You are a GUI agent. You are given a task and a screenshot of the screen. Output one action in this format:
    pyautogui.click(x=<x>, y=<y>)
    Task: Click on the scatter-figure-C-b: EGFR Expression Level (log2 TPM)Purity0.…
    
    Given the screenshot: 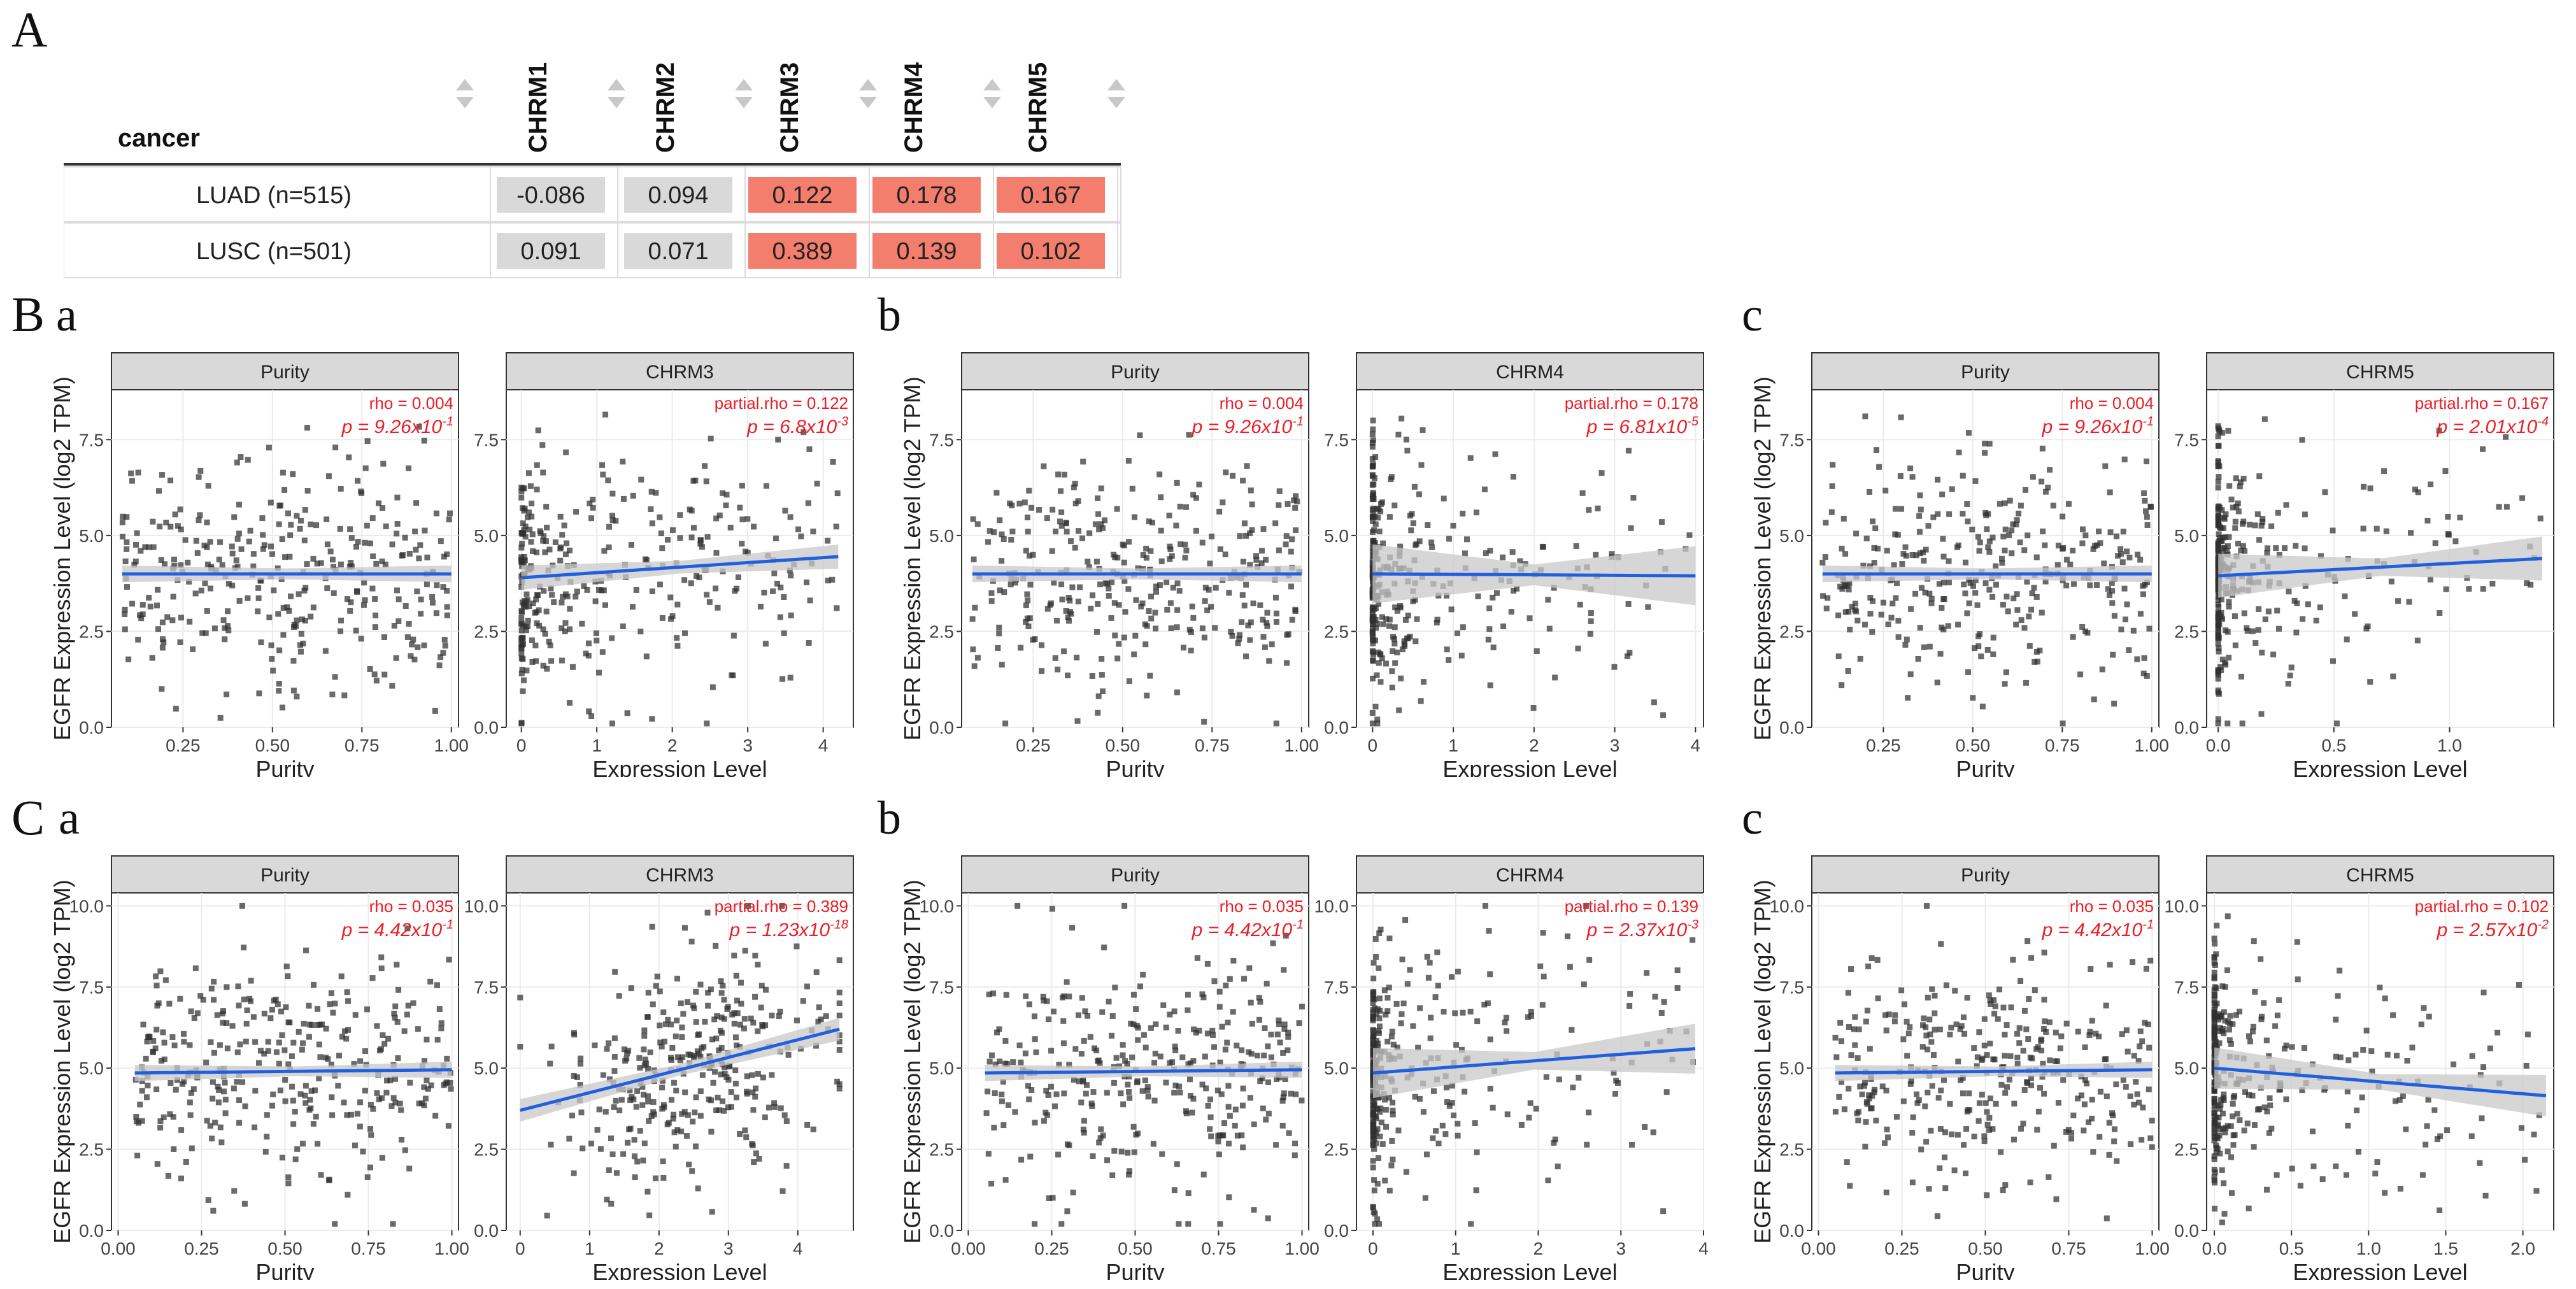 What is the action you would take?
    pyautogui.click(x=1305, y=1068)
    